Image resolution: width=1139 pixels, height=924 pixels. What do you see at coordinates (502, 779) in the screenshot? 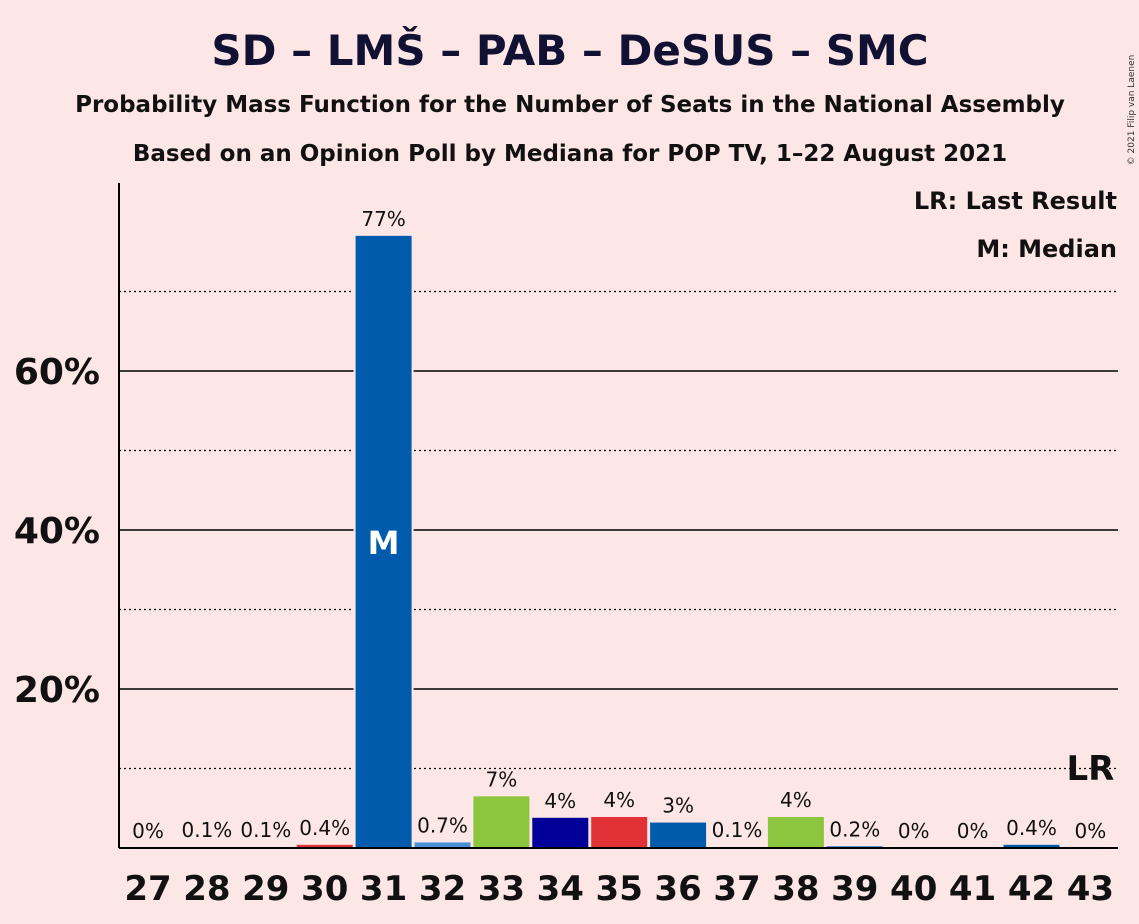
I see `data-label: 7%` at bounding box center [502, 779].